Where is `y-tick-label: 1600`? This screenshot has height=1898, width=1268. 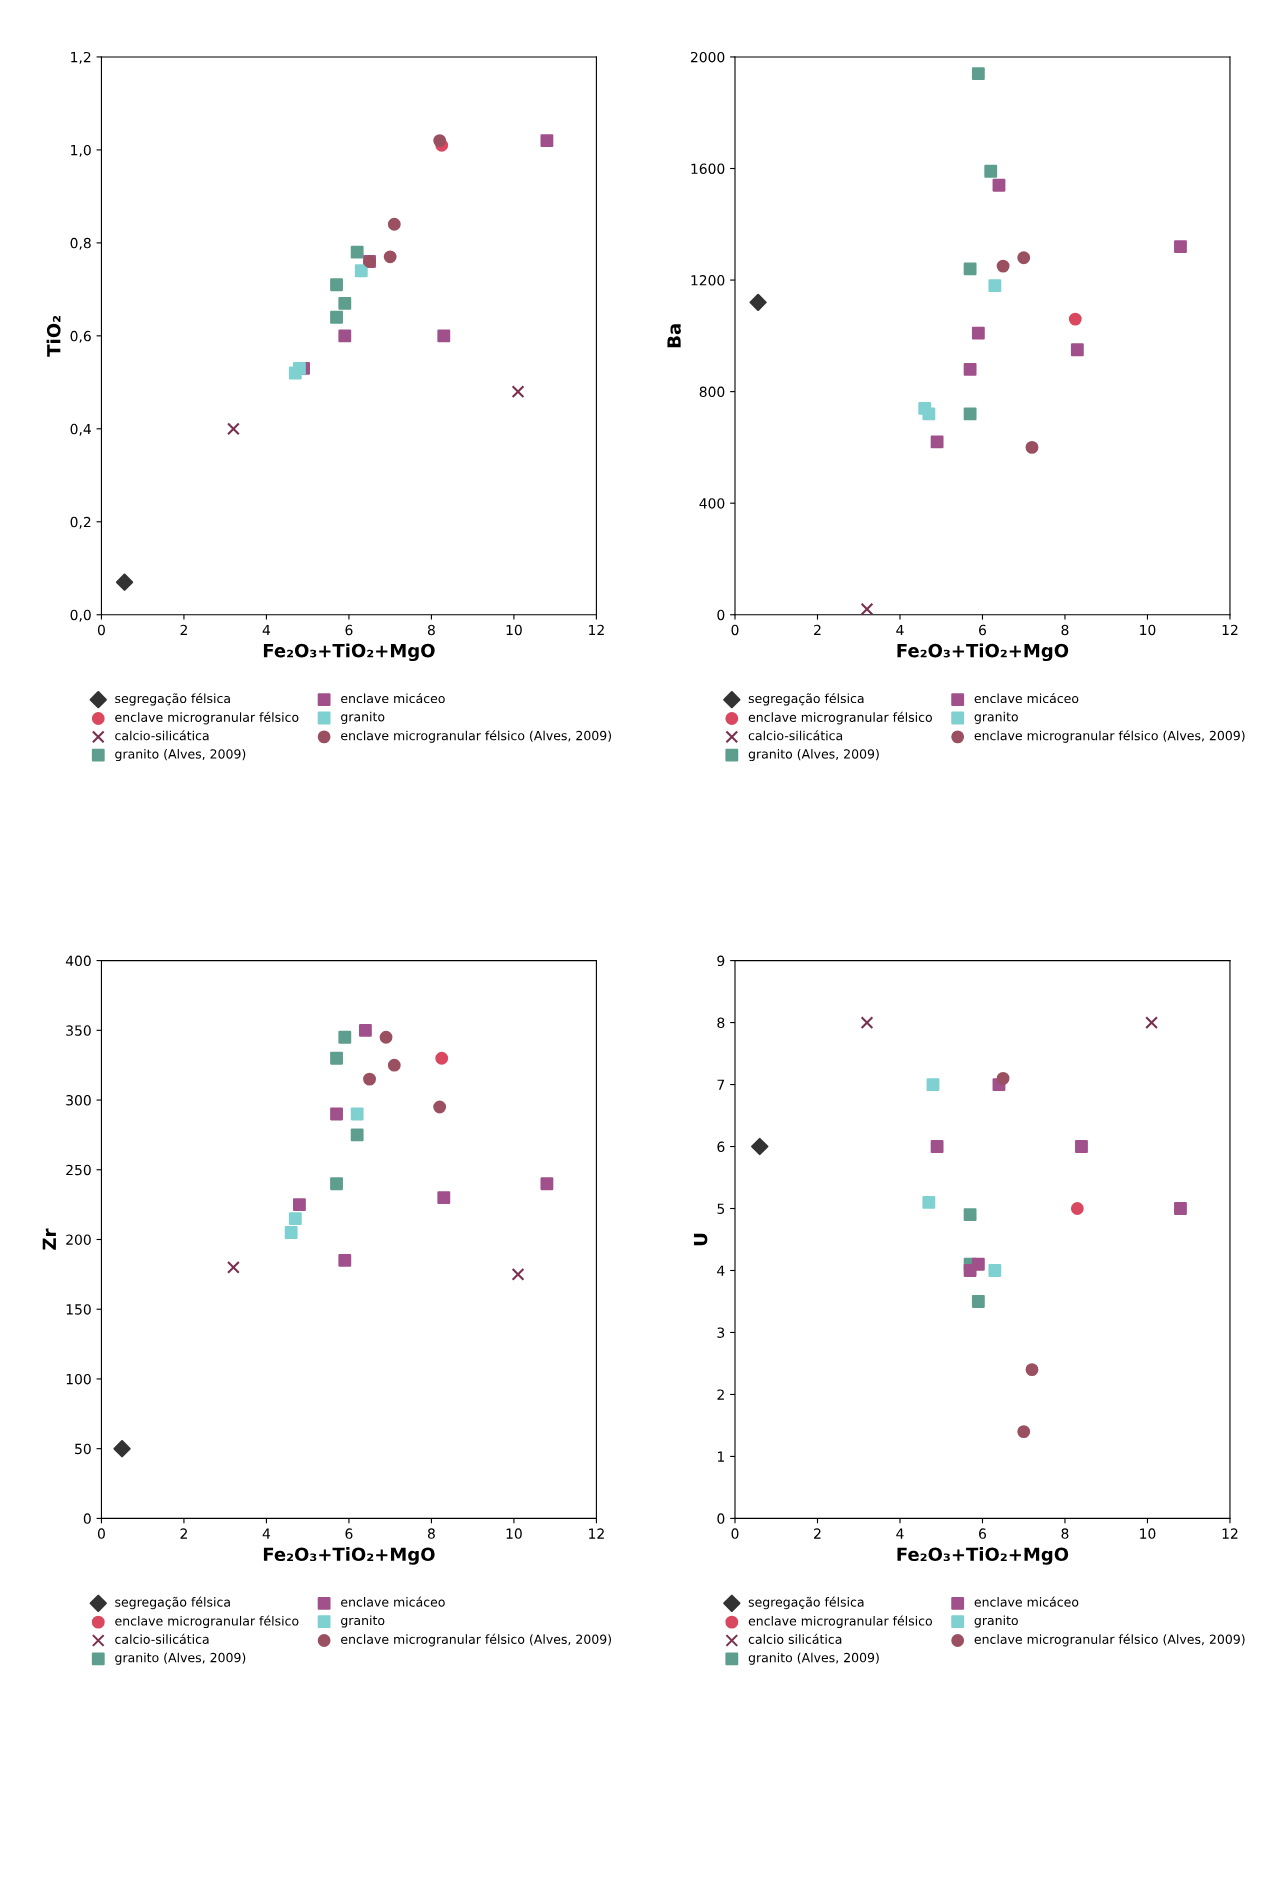 y-tick-label: 1600 is located at coordinates (708, 168).